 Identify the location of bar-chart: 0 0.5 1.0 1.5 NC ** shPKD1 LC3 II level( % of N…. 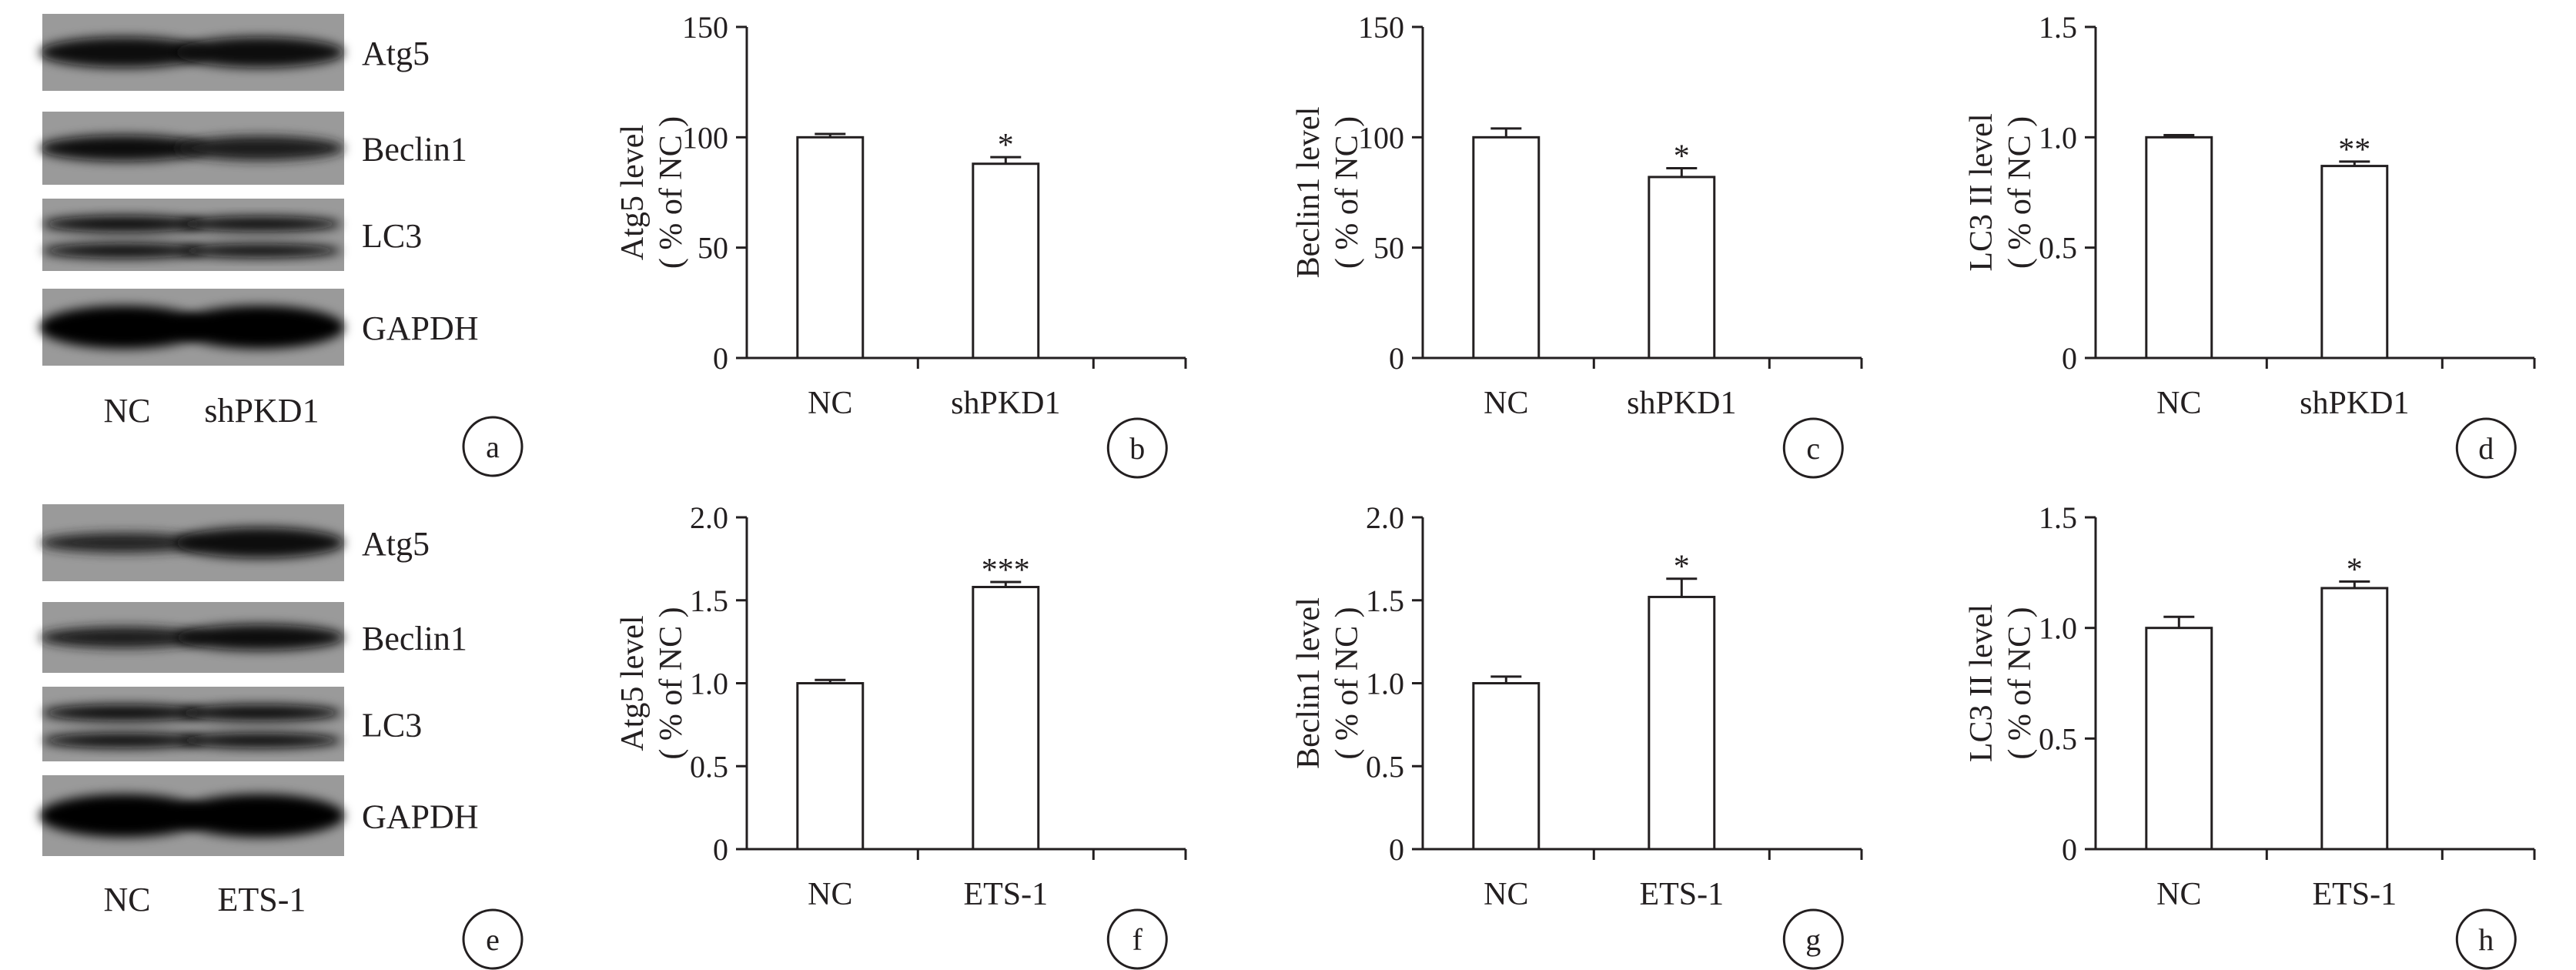
(2250, 245).